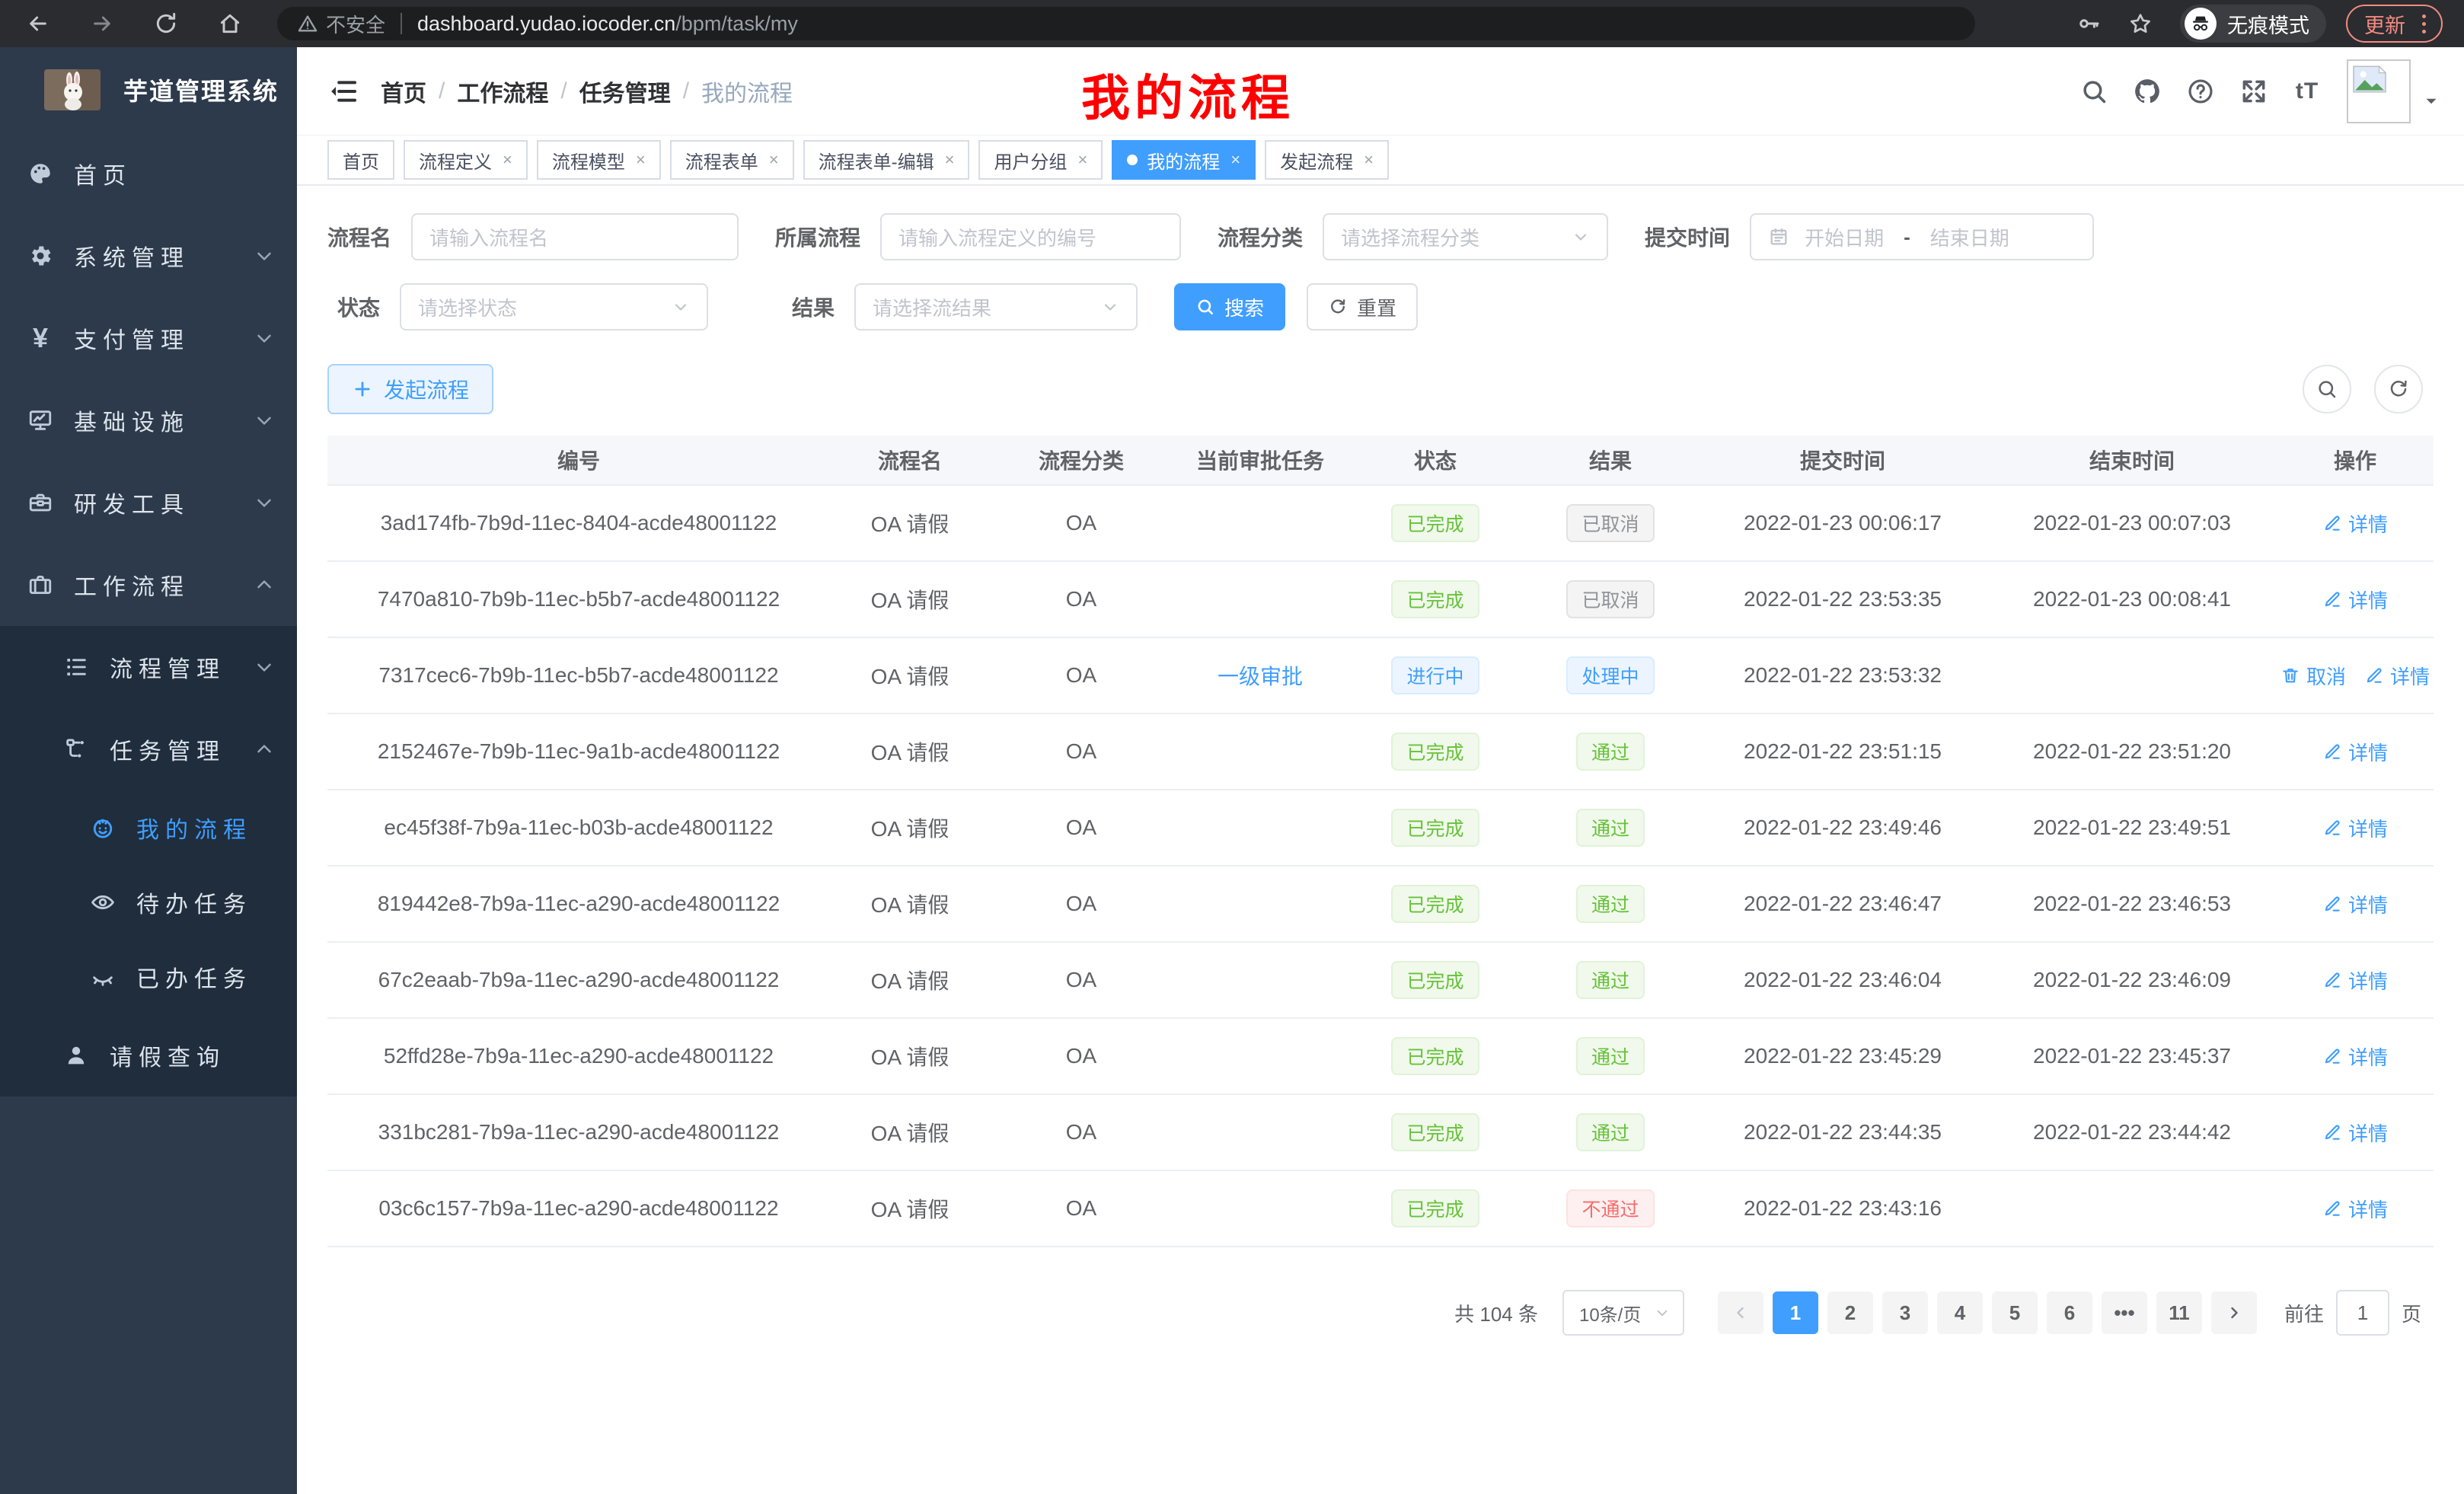  Describe the element at coordinates (554, 306) in the screenshot. I see `status-select: 请选择状态` at that location.